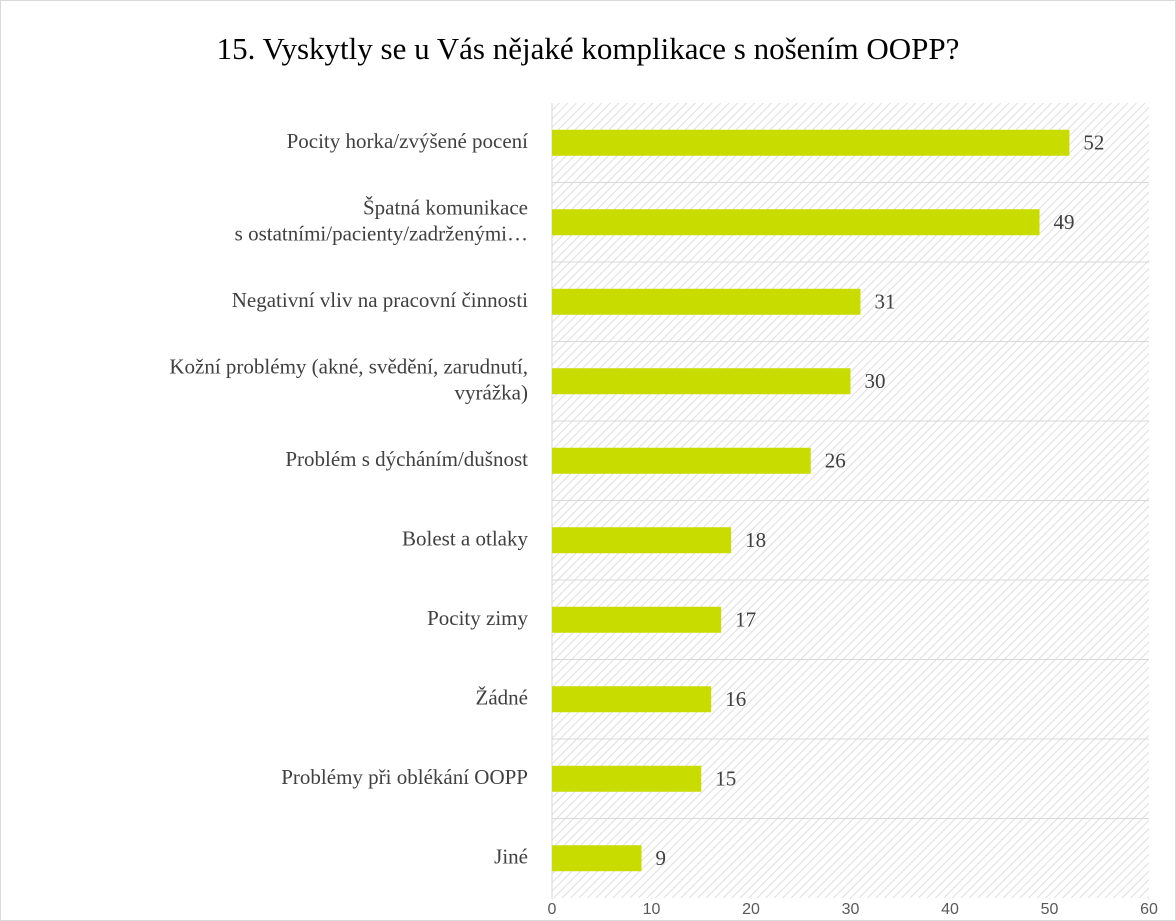  What do you see at coordinates (725, 779) in the screenshot?
I see `data-label: 15` at bounding box center [725, 779].